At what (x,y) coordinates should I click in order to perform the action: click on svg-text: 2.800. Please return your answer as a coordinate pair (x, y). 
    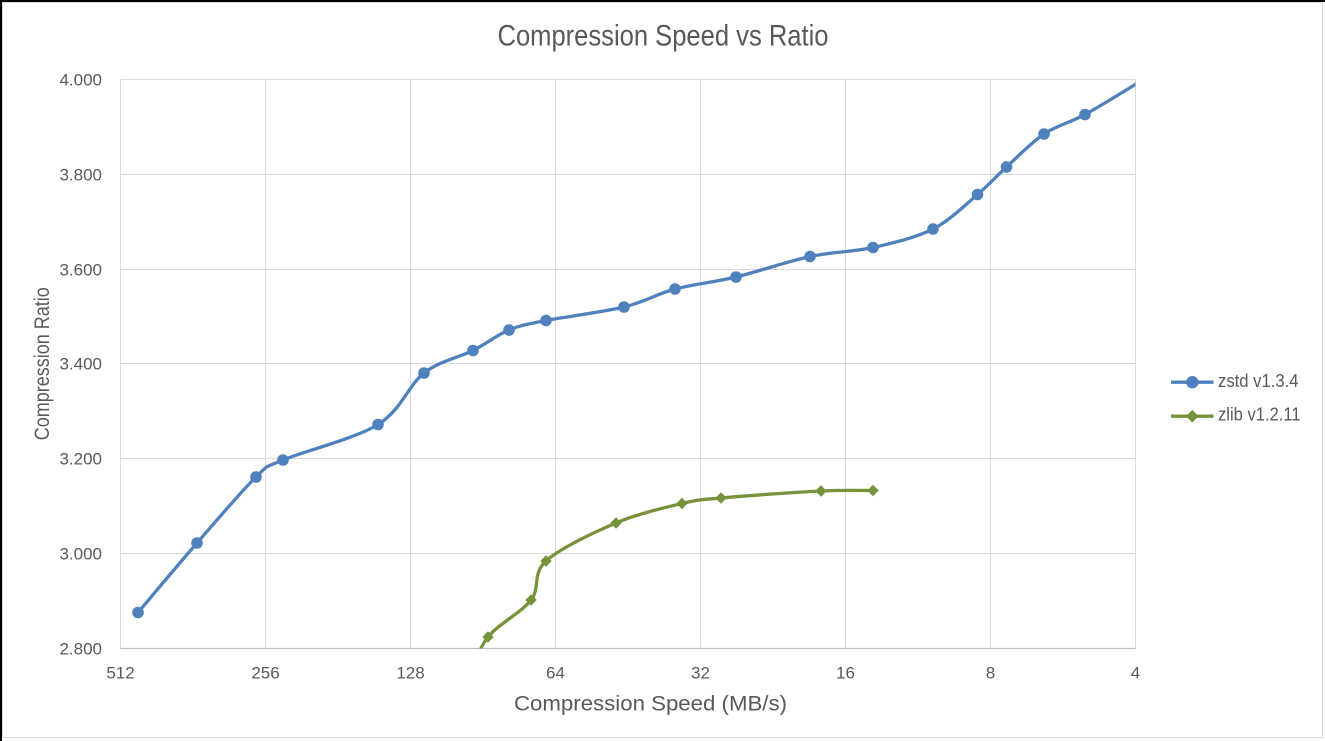
    Looking at the image, I should click on (80, 649).